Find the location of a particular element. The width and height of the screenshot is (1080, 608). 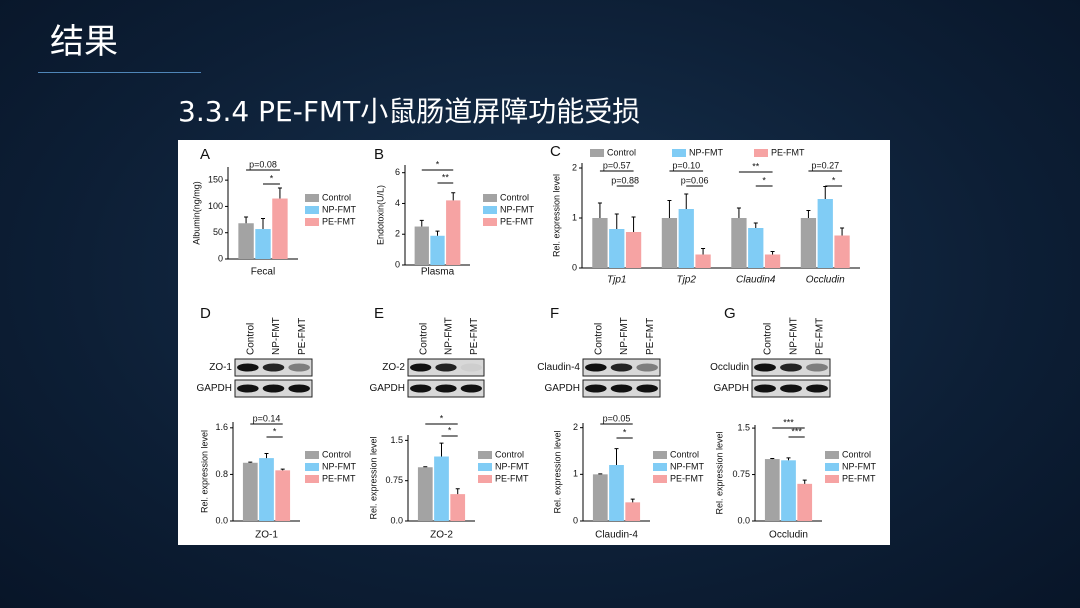

significance-label: p=0.05 is located at coordinates (617, 418).